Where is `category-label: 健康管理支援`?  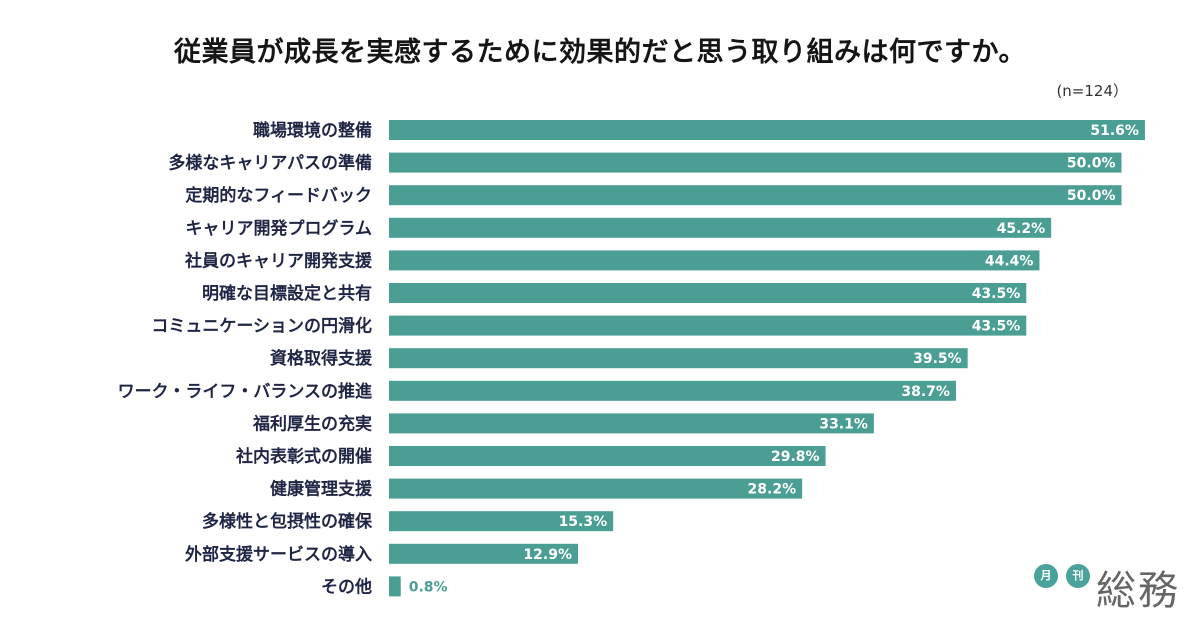
category-label: 健康管理支援 is located at coordinates (321, 489).